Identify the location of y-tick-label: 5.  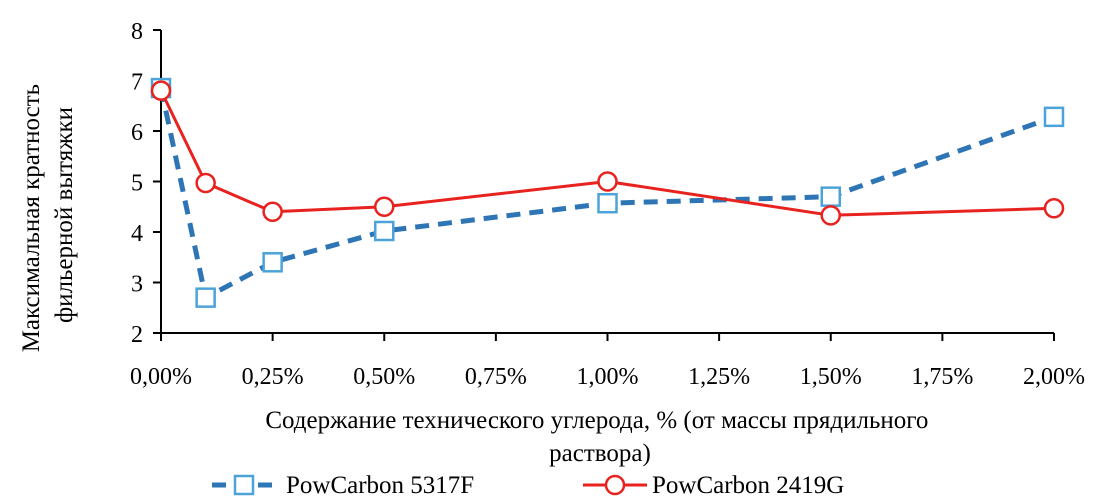
(137, 184).